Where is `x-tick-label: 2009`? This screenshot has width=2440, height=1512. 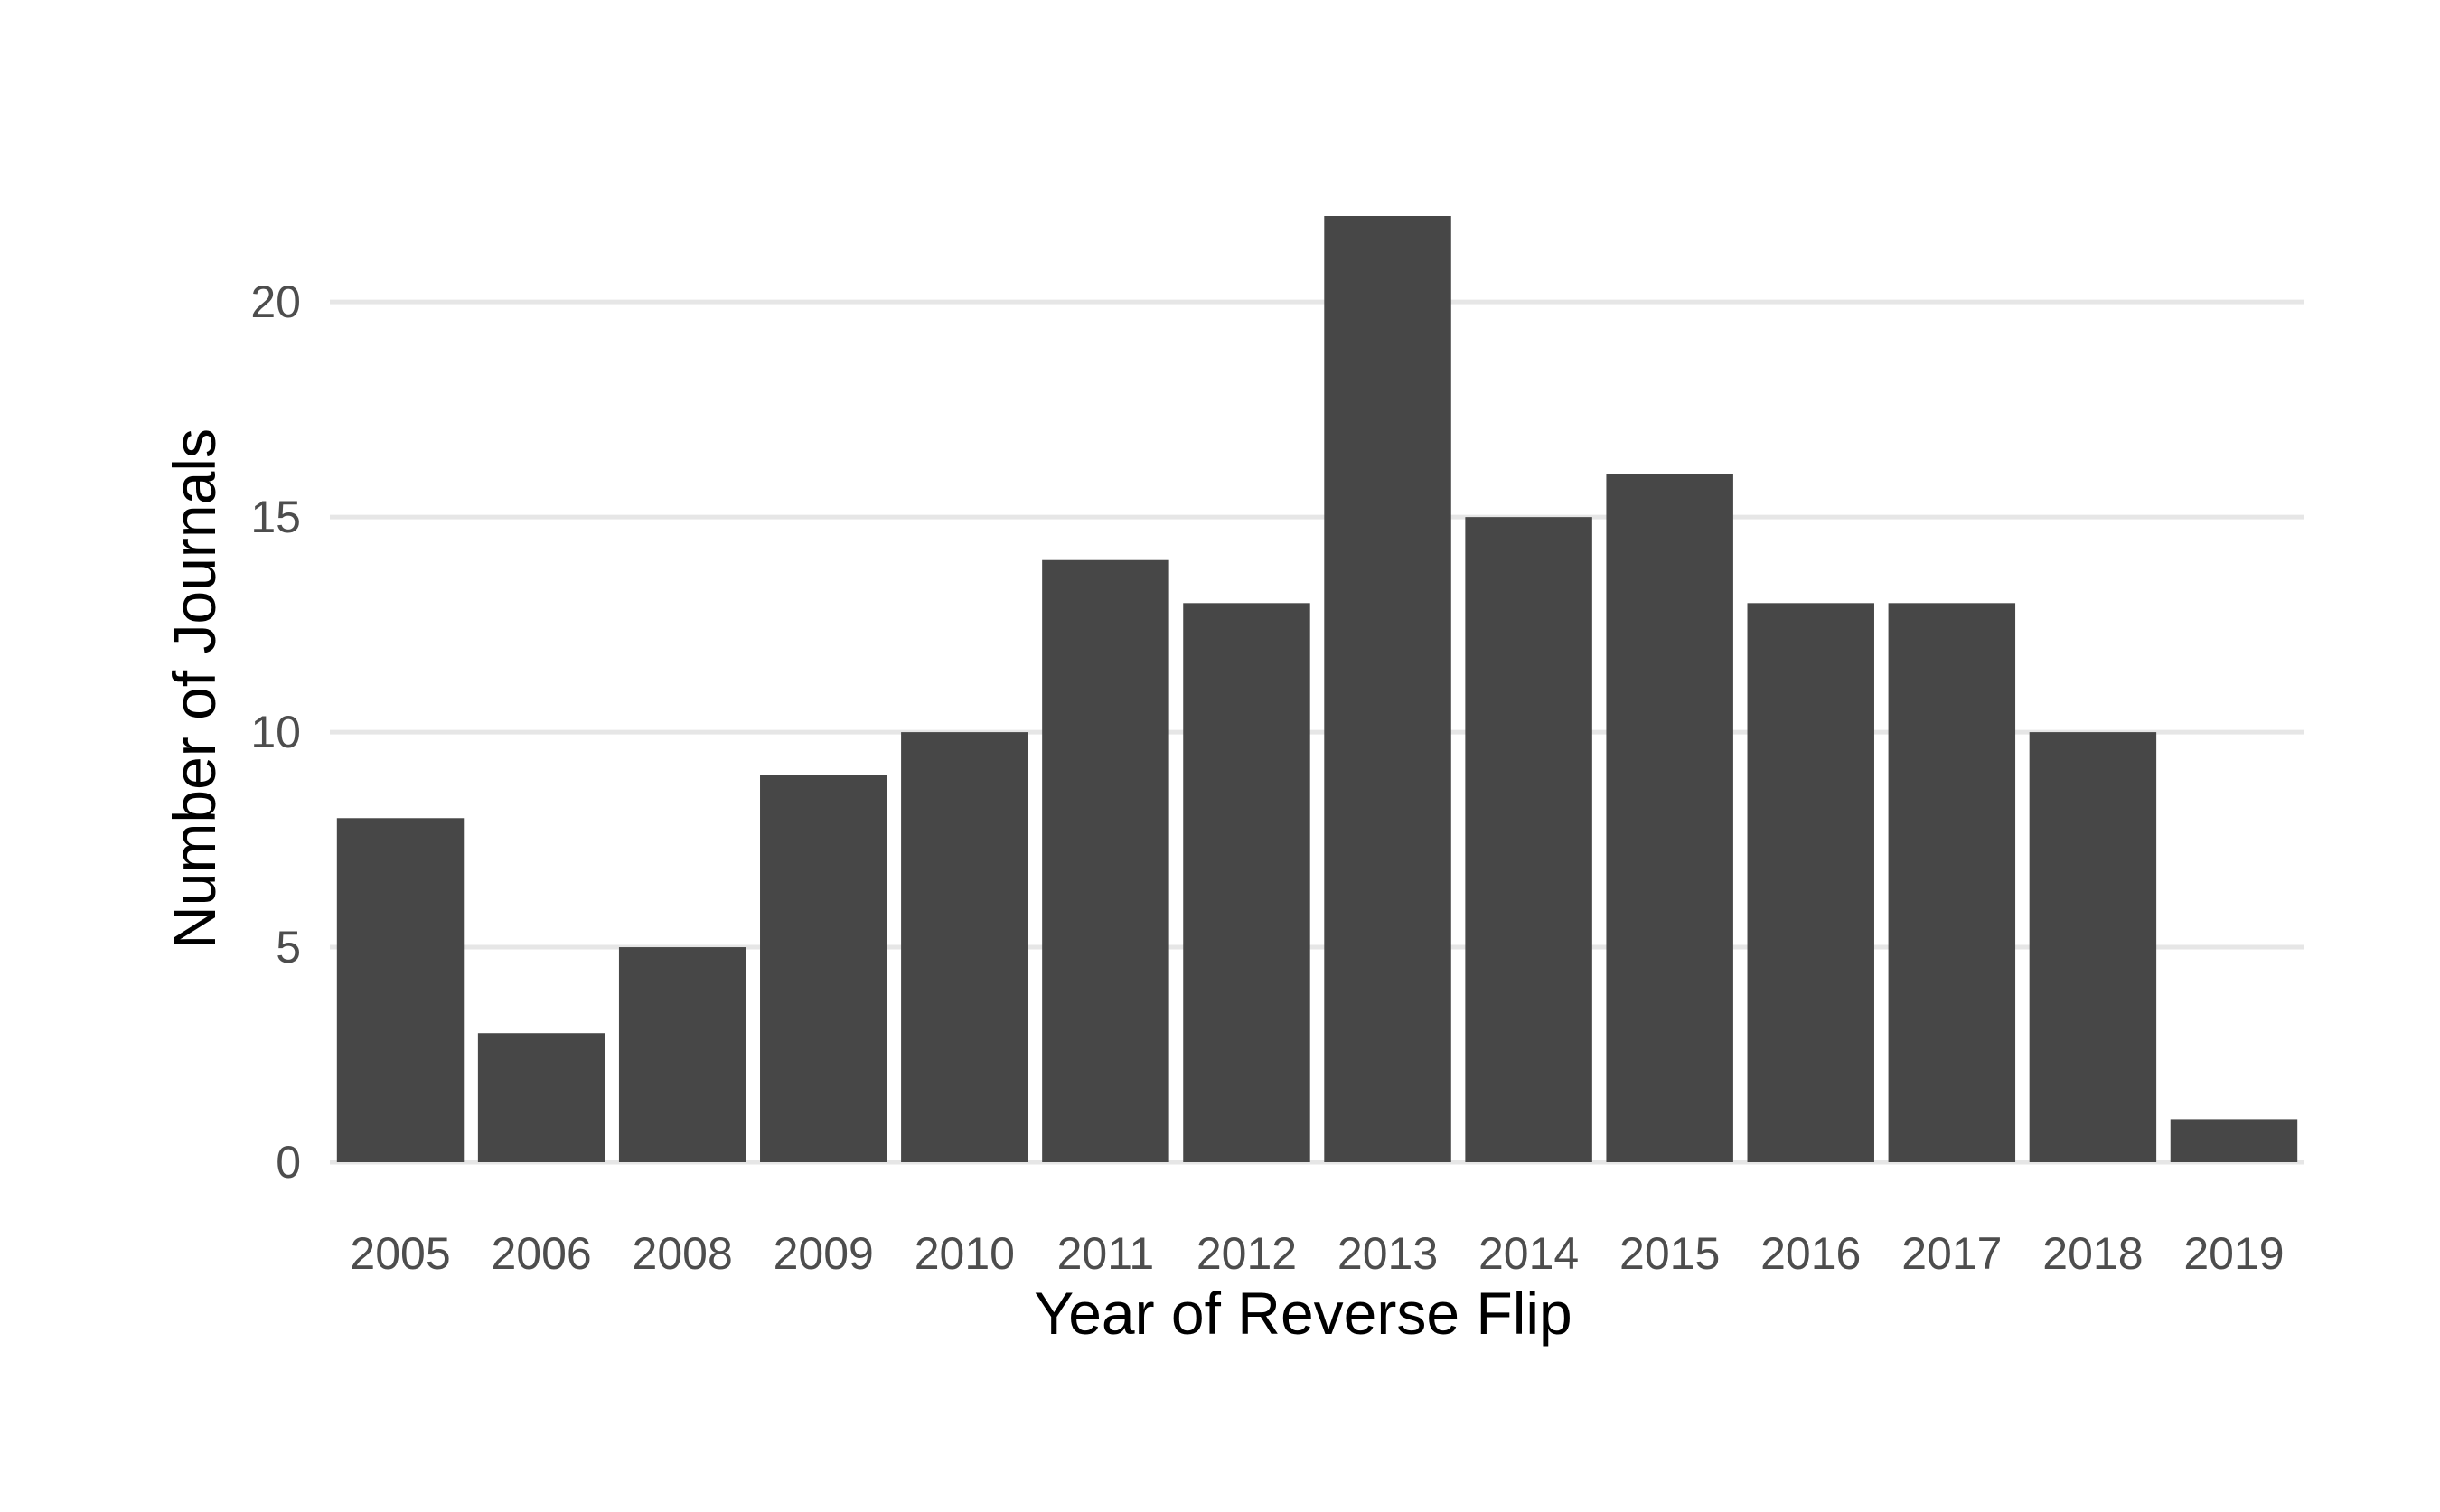
x-tick-label: 2009 is located at coordinates (824, 1253).